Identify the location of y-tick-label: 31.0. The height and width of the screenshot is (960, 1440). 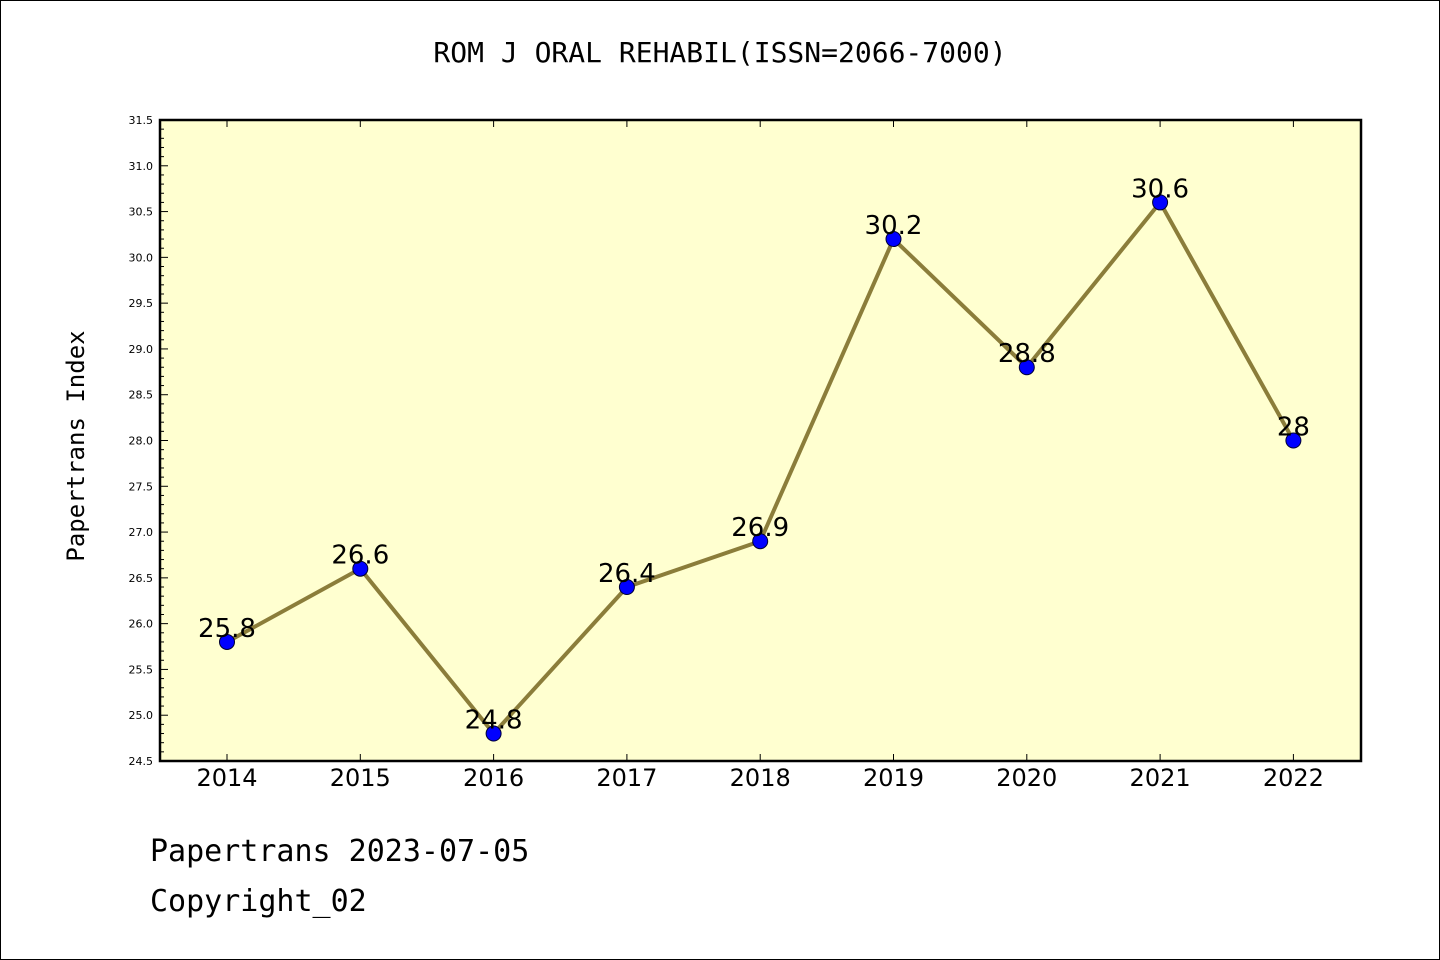
(141, 166).